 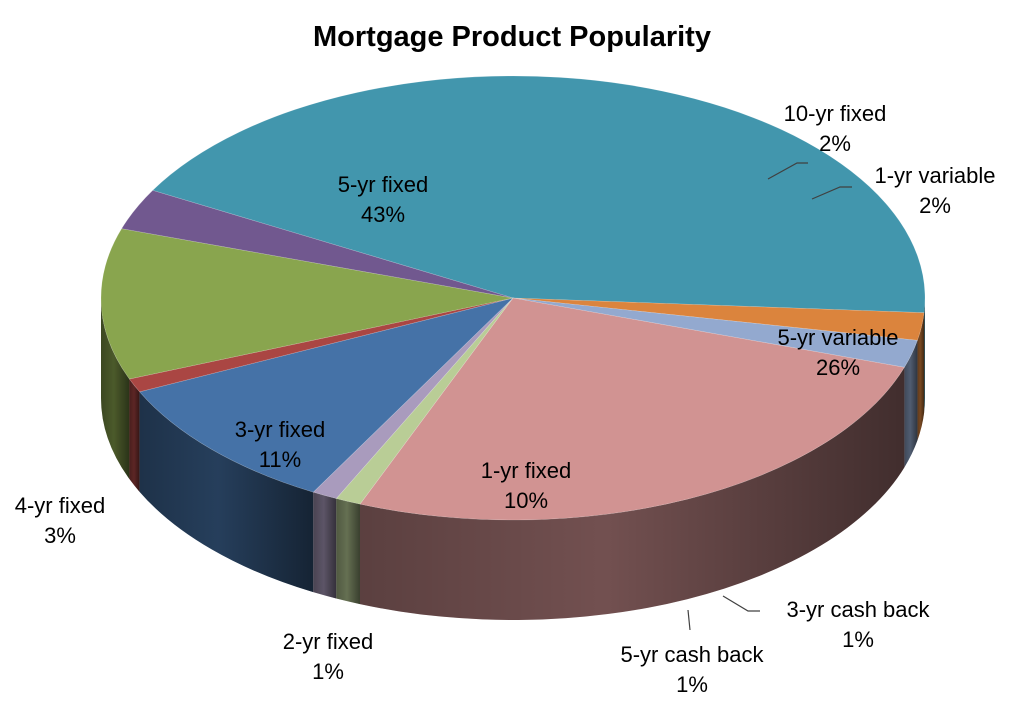 What do you see at coordinates (831, 193) in the screenshot?
I see `leader-line-1-yr-variable` at bounding box center [831, 193].